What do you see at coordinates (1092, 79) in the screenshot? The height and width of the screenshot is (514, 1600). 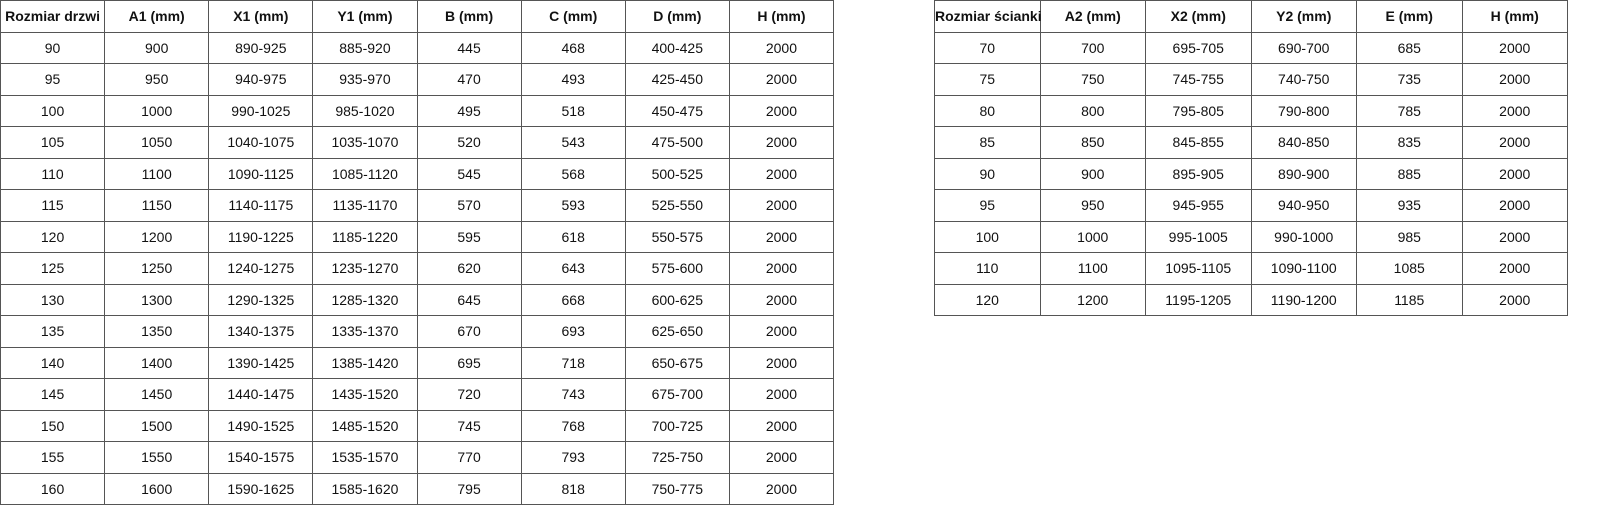 I see `table-cell: 750` at bounding box center [1092, 79].